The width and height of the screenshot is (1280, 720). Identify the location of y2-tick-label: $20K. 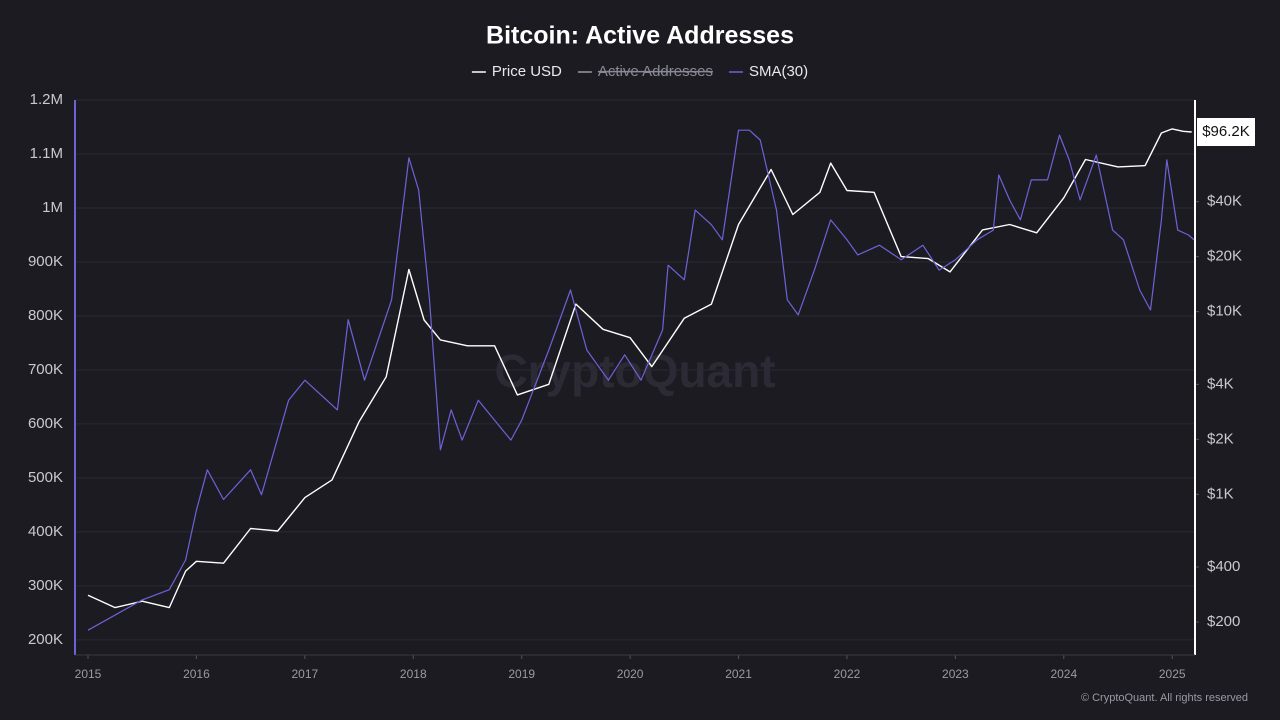
(1224, 256).